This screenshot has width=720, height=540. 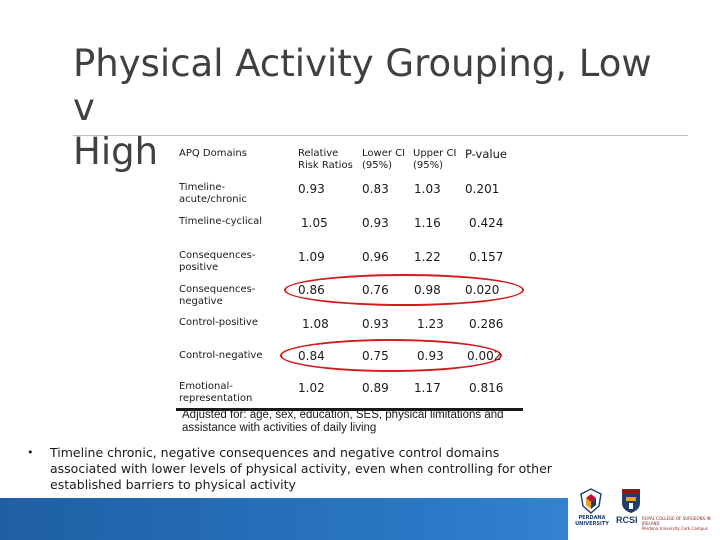 What do you see at coordinates (213, 199) in the screenshot?
I see `row-label-line2: acute/chronic` at bounding box center [213, 199].